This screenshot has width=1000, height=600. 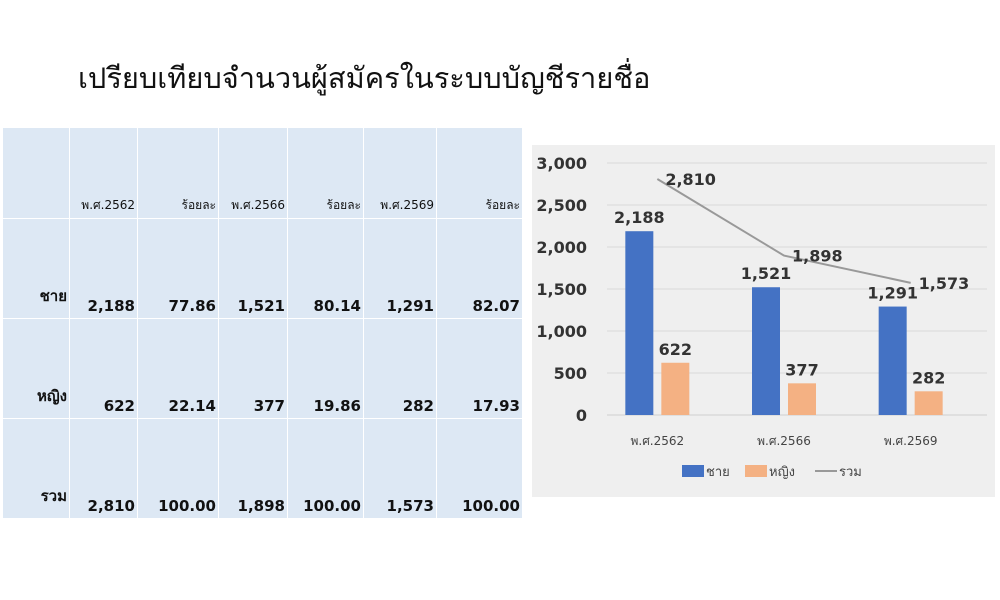 What do you see at coordinates (675, 349) in the screenshot?
I see `data-label: 622` at bounding box center [675, 349].